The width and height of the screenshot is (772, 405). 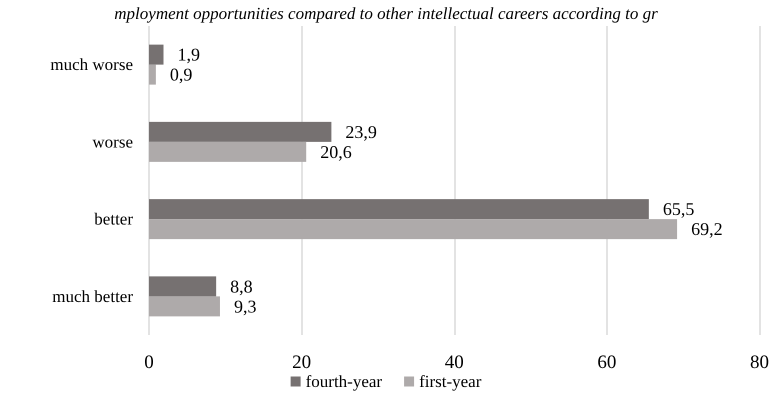 What do you see at coordinates (450, 381) in the screenshot?
I see `legend-label: first-year` at bounding box center [450, 381].